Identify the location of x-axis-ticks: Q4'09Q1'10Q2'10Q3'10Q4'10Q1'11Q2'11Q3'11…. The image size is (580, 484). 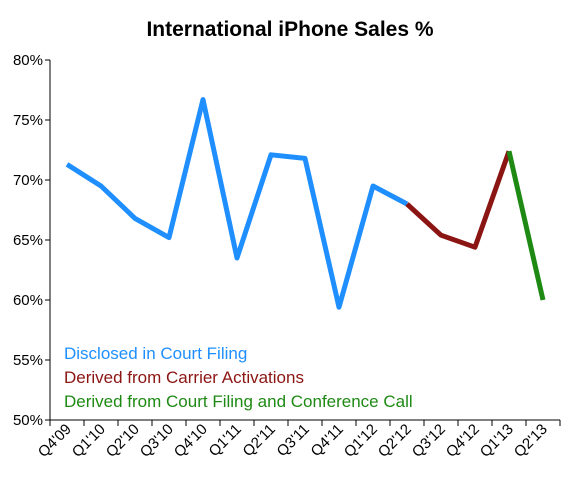
(298, 440).